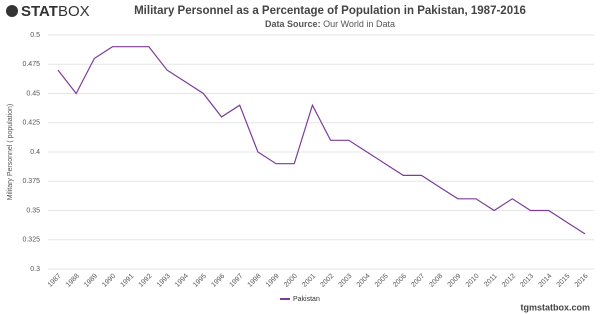 This screenshot has height=314, width=600. What do you see at coordinates (382, 281) in the screenshot?
I see `x-tick-label: 2005` at bounding box center [382, 281].